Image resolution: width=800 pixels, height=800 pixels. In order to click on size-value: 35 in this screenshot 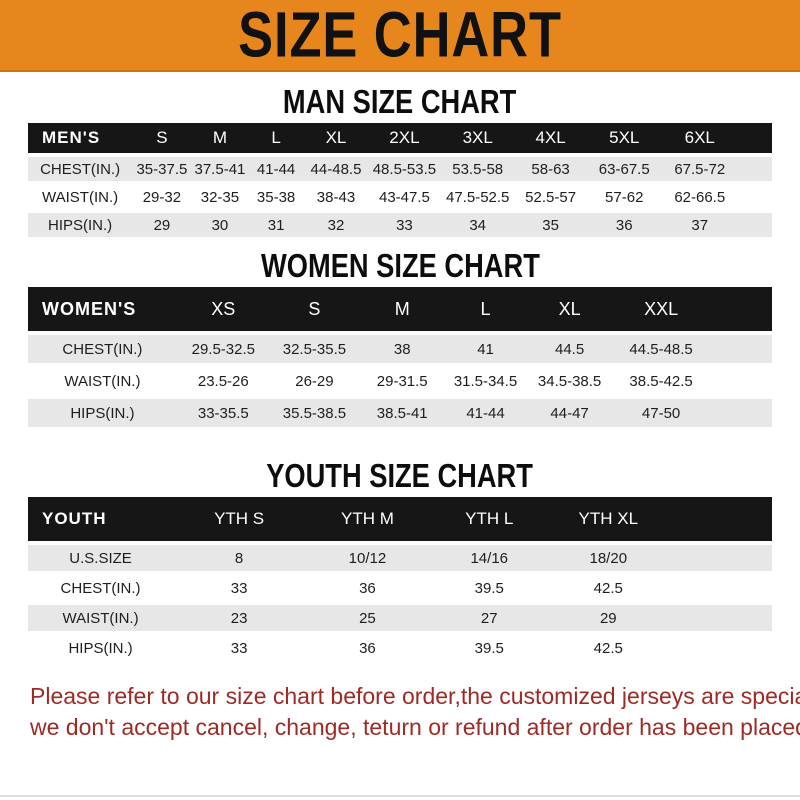, I will do `click(550, 225)`.